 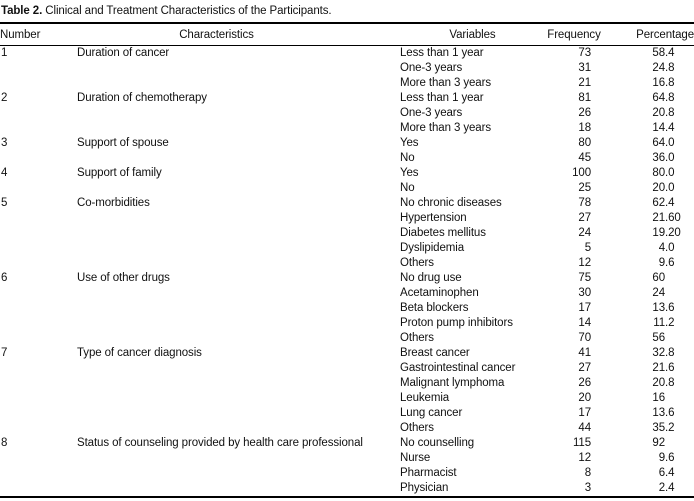 I want to click on column-header-frequency: Frequency, so click(x=574, y=34).